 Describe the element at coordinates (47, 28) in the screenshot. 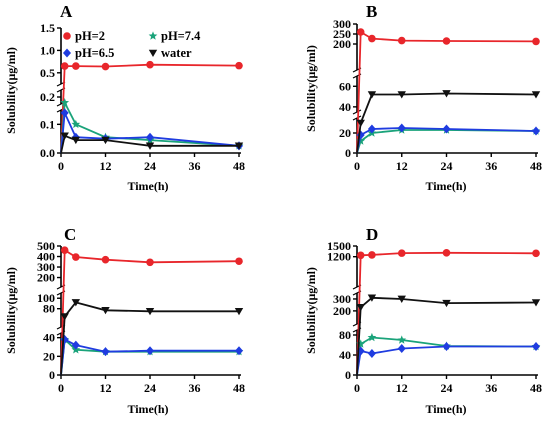

I see `y-tick-label: 1.5` at that location.